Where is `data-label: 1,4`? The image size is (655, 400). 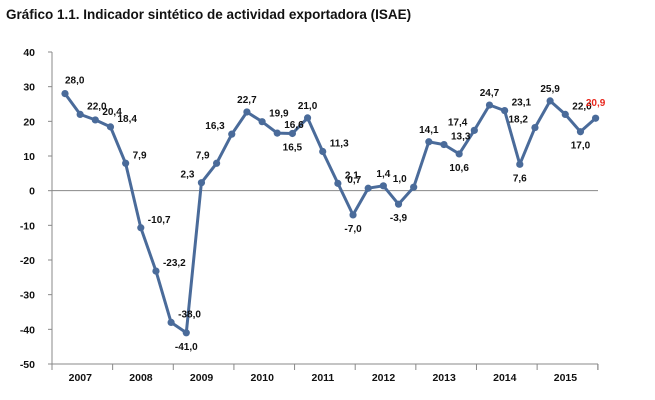
data-label: 1,4 is located at coordinates (383, 174).